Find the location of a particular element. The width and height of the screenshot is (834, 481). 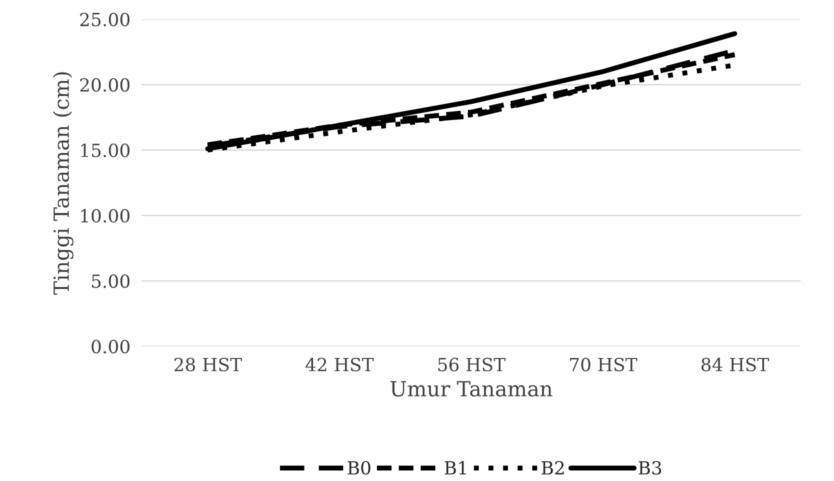

x-axis-title: Umur Tanaman is located at coordinates (471, 389).